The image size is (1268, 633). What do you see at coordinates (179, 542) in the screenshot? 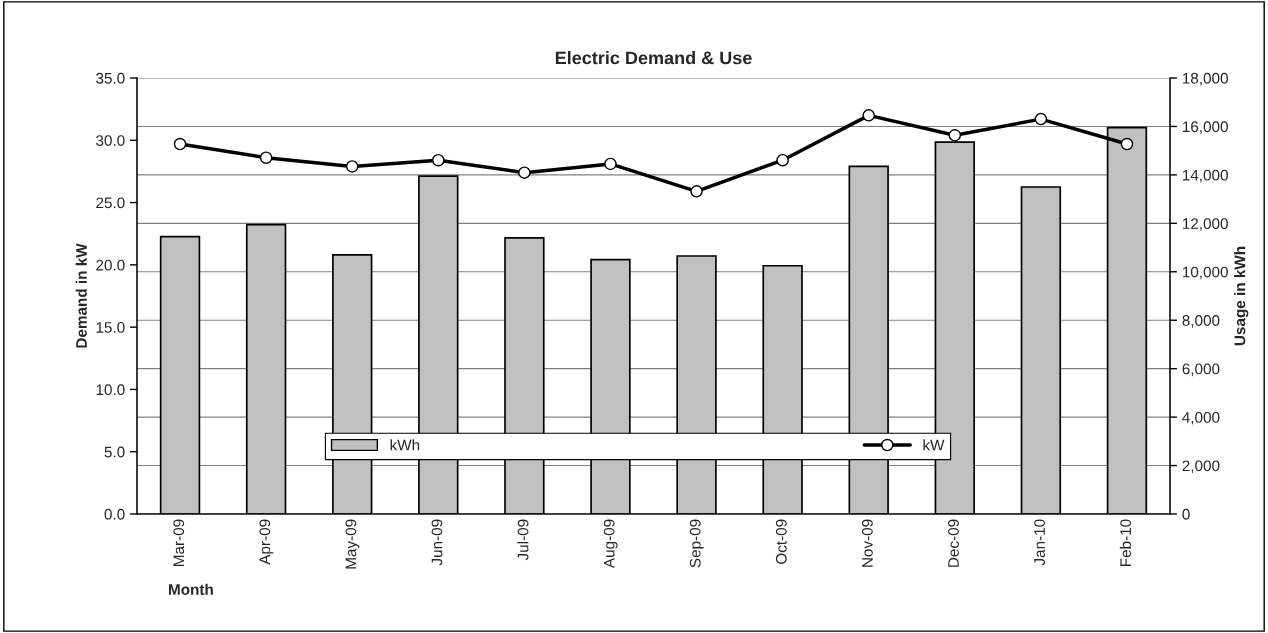
I see `x-tick-label: Mar-09` at bounding box center [179, 542].